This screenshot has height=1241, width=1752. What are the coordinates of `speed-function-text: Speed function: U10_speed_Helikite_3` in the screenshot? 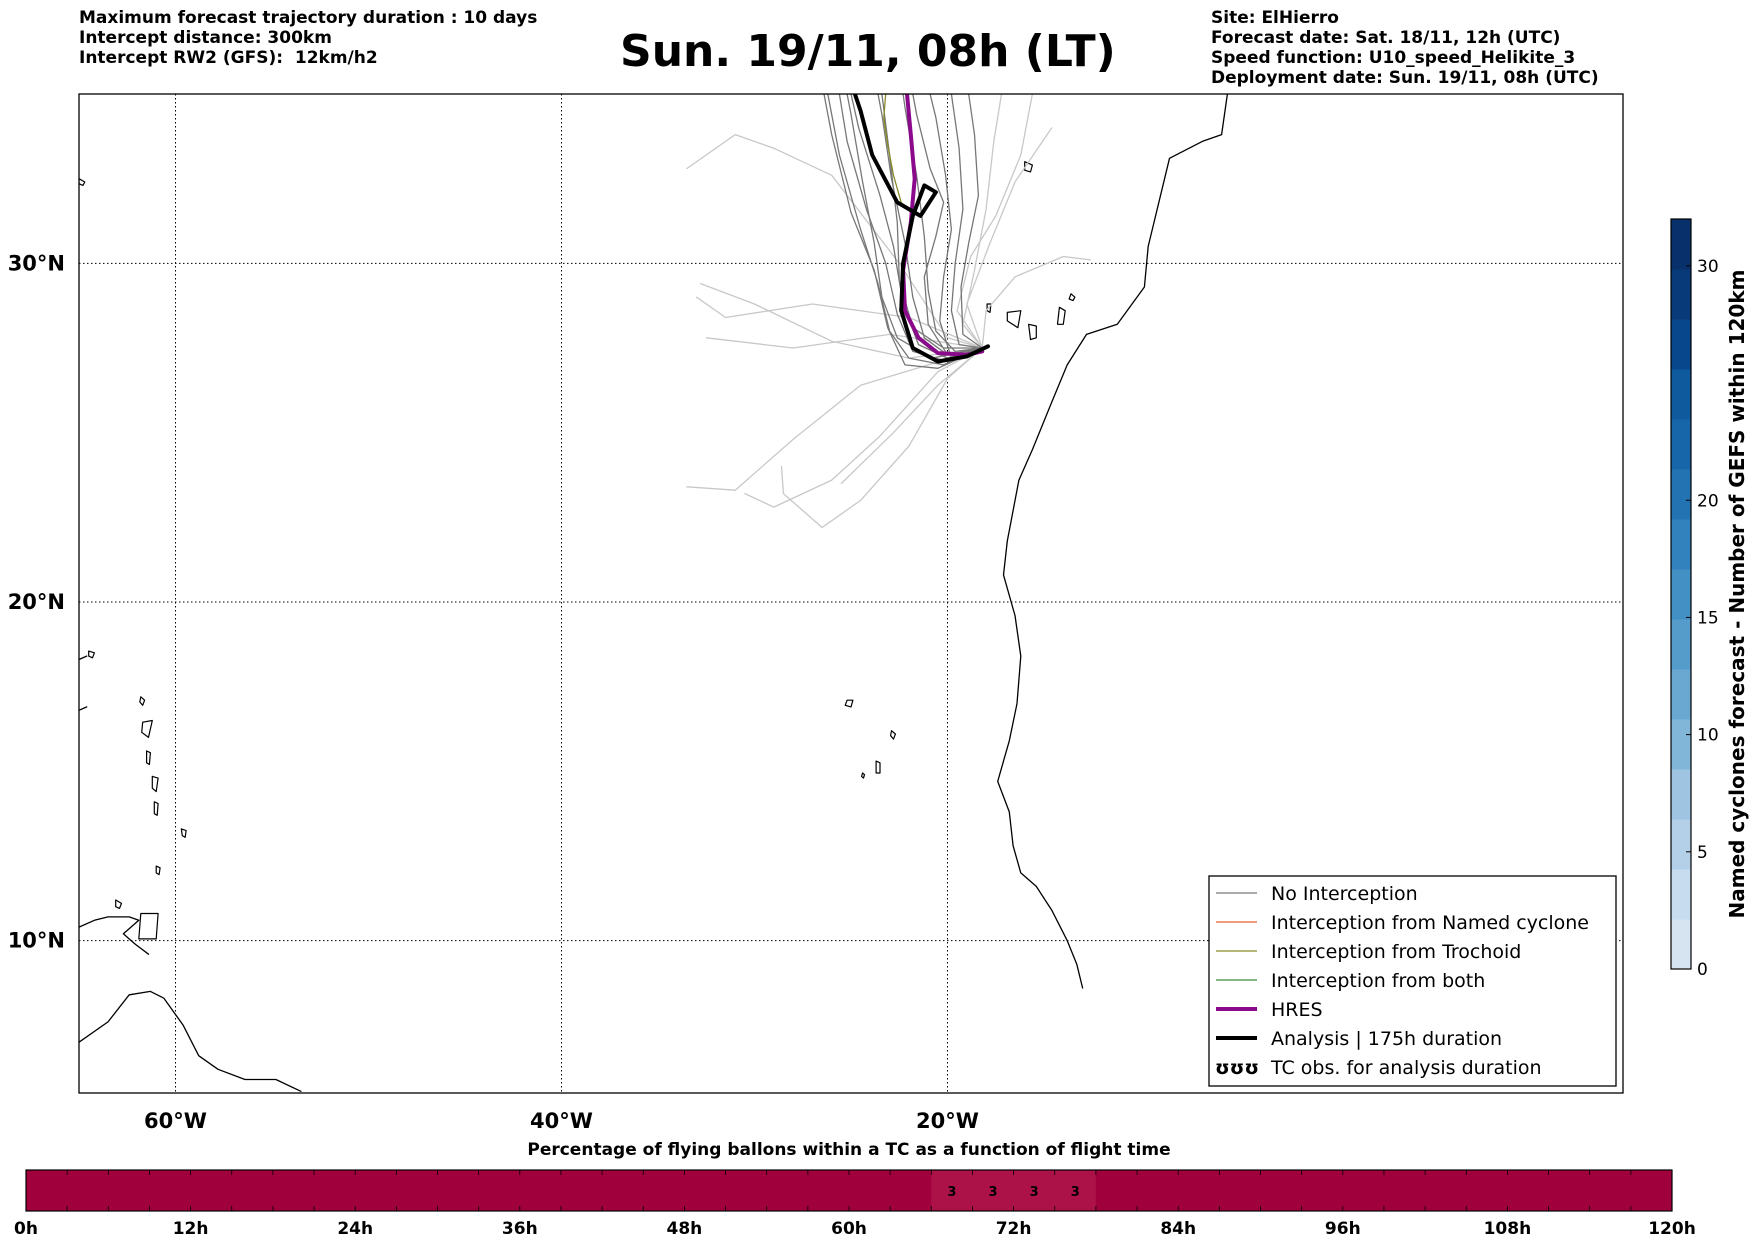 It's located at (1393, 58).